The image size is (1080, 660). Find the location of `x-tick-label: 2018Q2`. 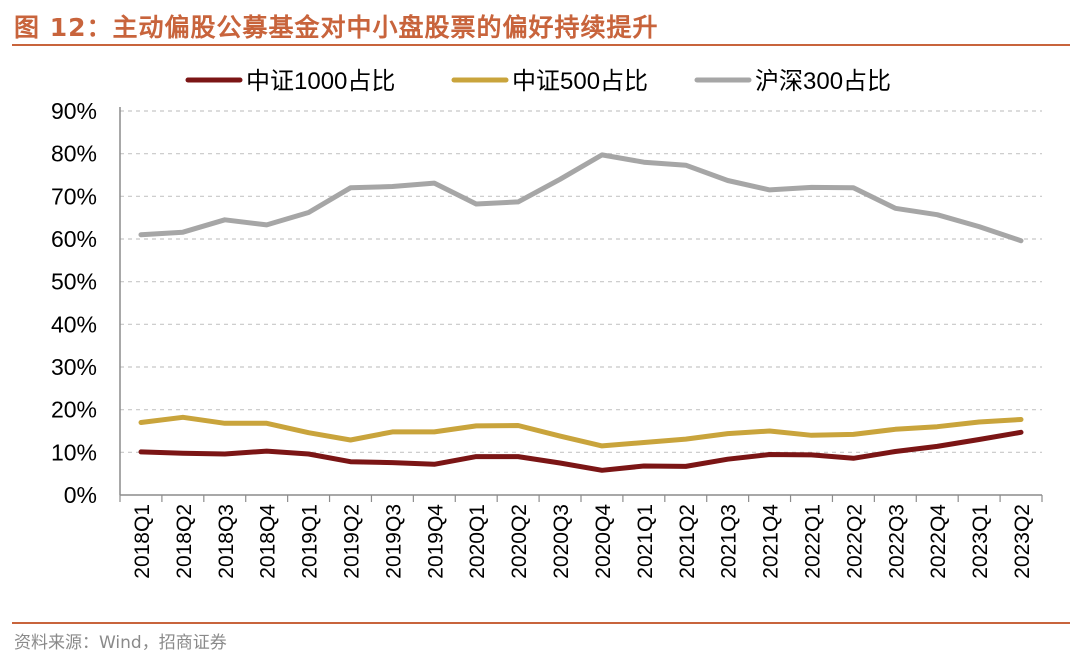

x-tick-label: 2018Q2 is located at coordinates (184, 541).